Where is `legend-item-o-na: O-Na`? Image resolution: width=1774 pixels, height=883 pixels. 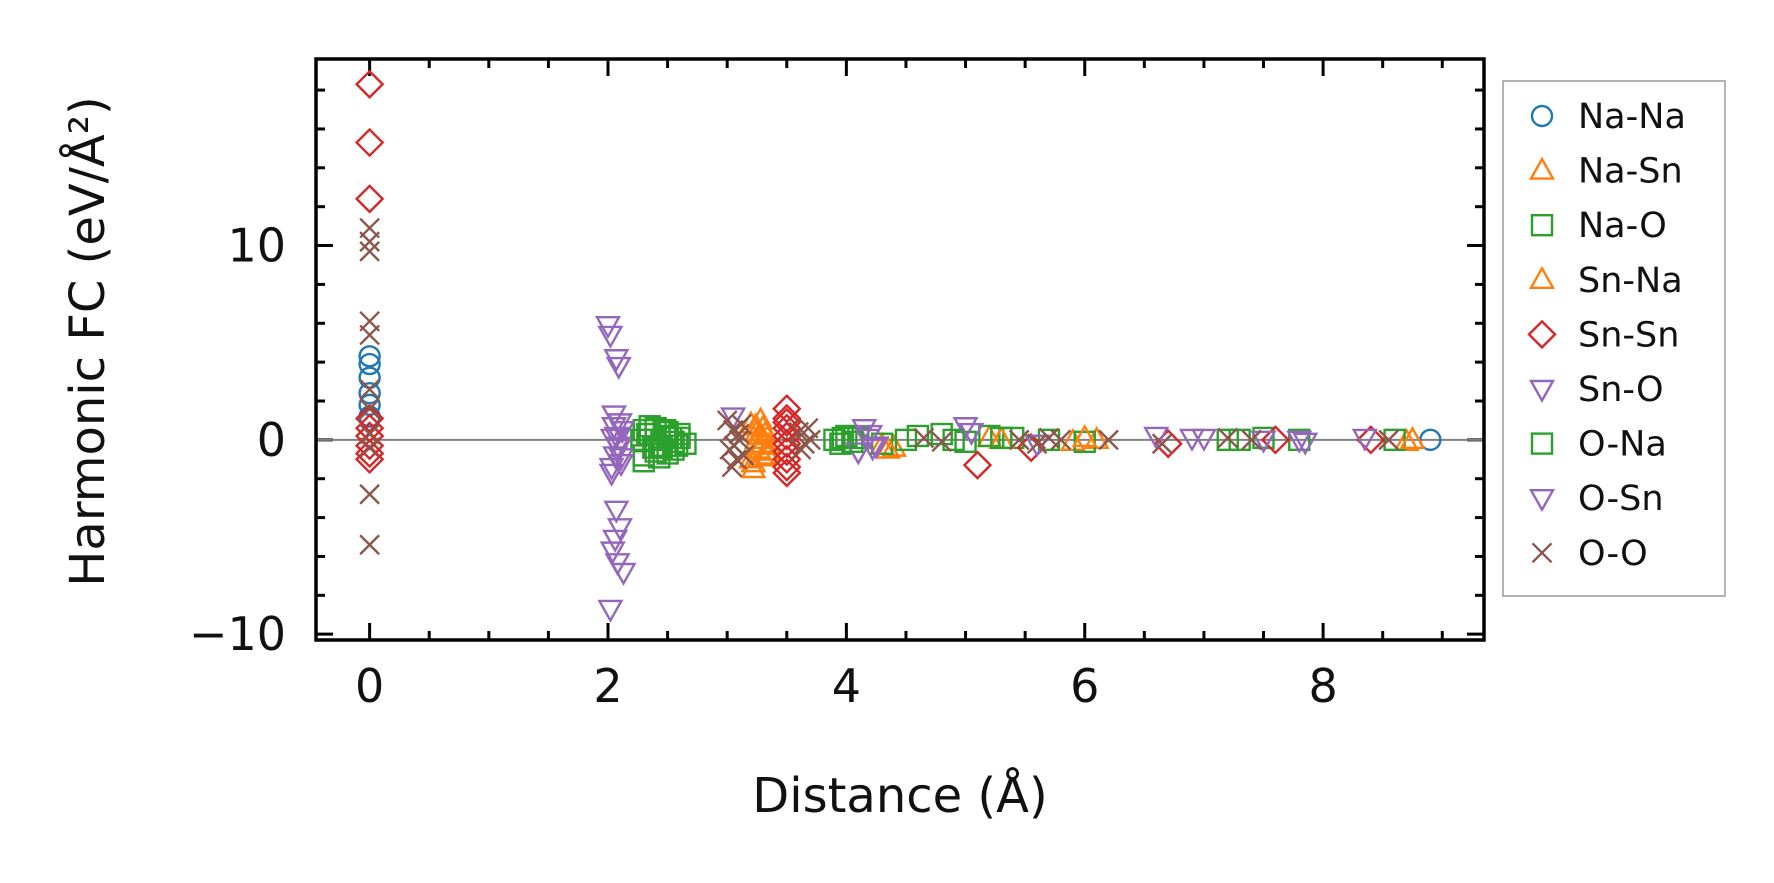
legend-item-o-na: O-Na is located at coordinates (1598, 445).